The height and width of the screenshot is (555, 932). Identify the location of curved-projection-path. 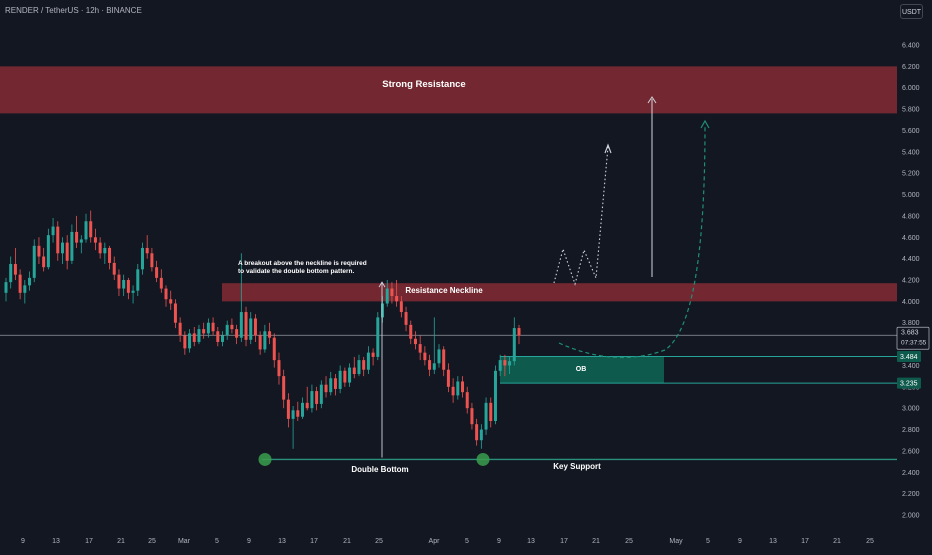
(632, 242).